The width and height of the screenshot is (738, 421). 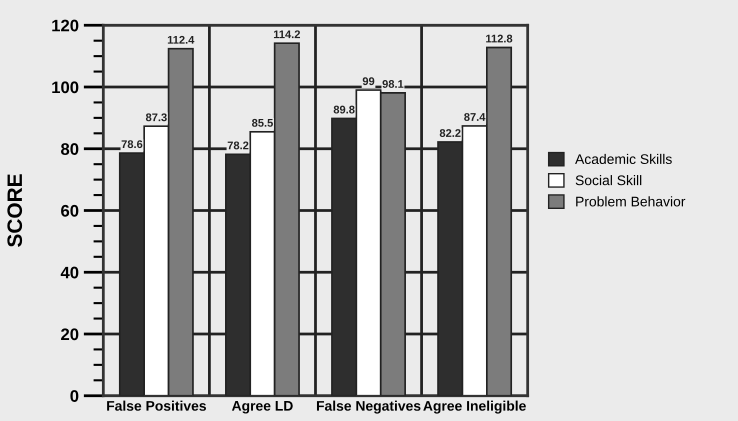 I want to click on legend-label: Academic Skills, so click(x=623, y=159).